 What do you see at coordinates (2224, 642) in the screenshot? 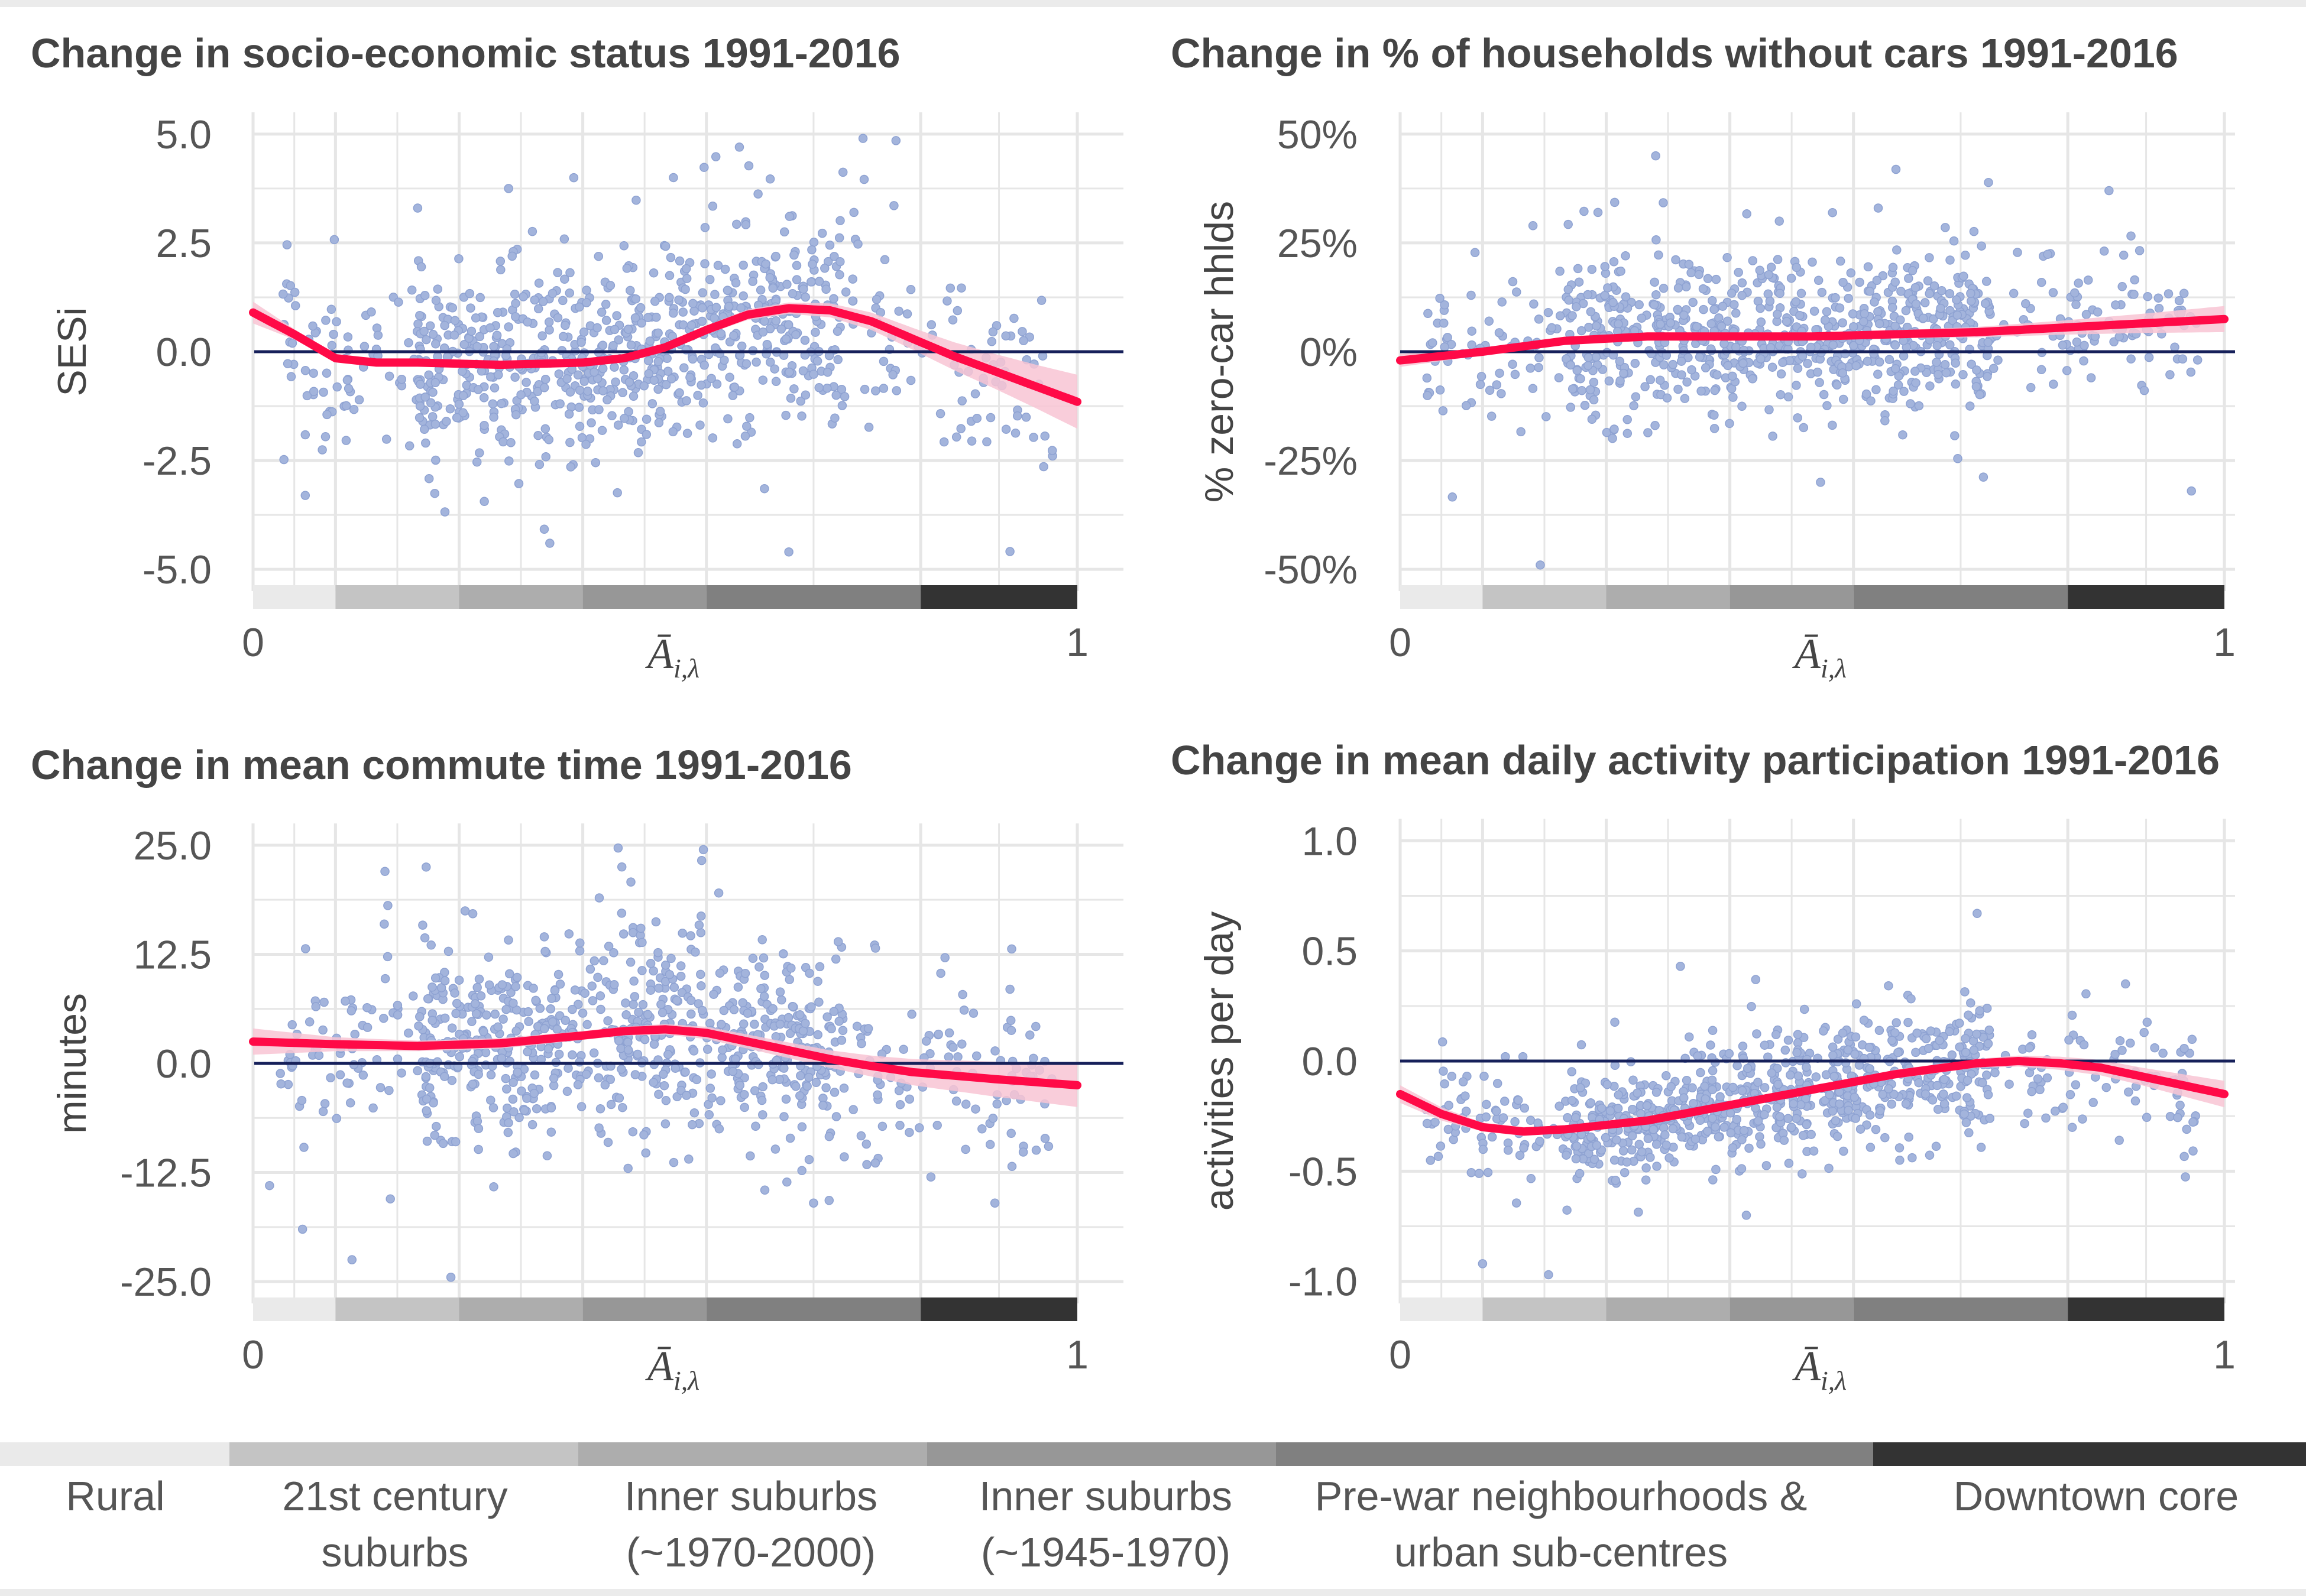
I see `x-tick-label: 1` at bounding box center [2224, 642].